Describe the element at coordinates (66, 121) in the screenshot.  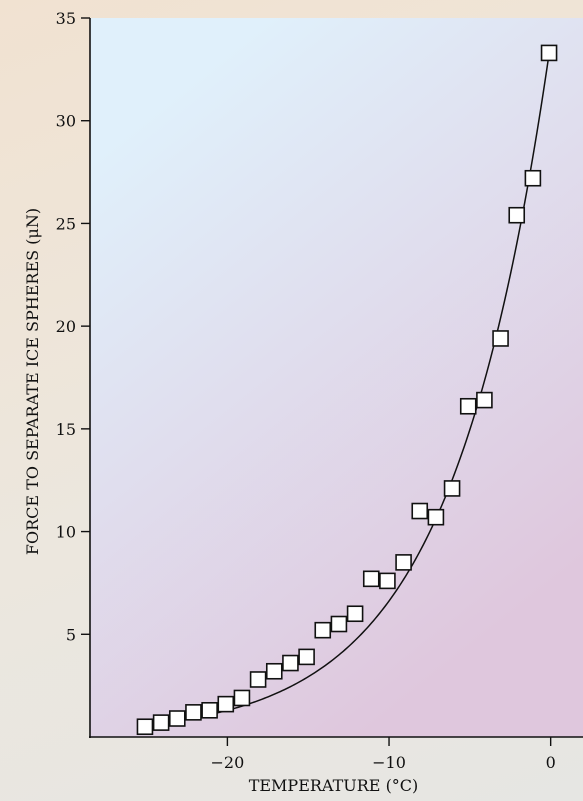
I see `y-tick-label: 30` at that location.